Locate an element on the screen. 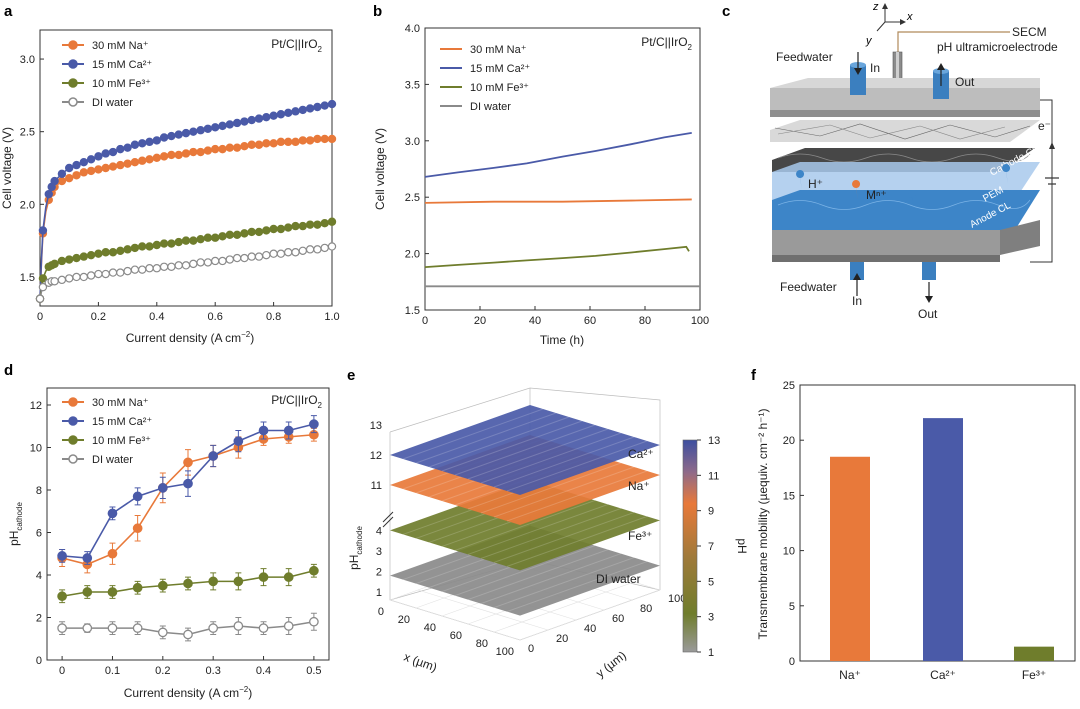 This screenshot has width=1080, height=709. panel-f-y-tick-label: 10 is located at coordinates (789, 552).